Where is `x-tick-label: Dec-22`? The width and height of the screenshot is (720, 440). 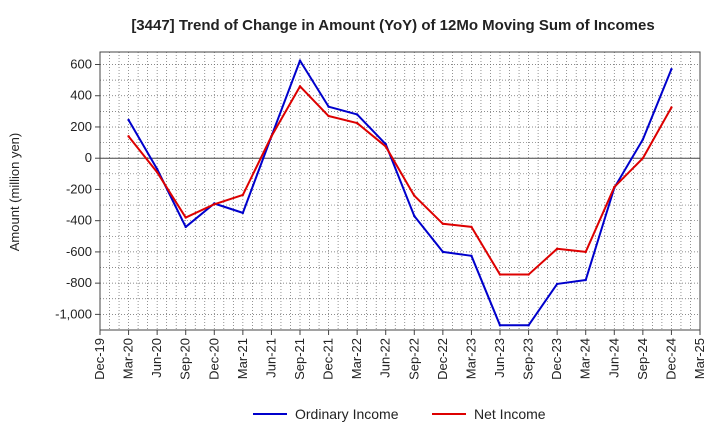 x-tick-label: Dec-22 is located at coordinates (442, 359).